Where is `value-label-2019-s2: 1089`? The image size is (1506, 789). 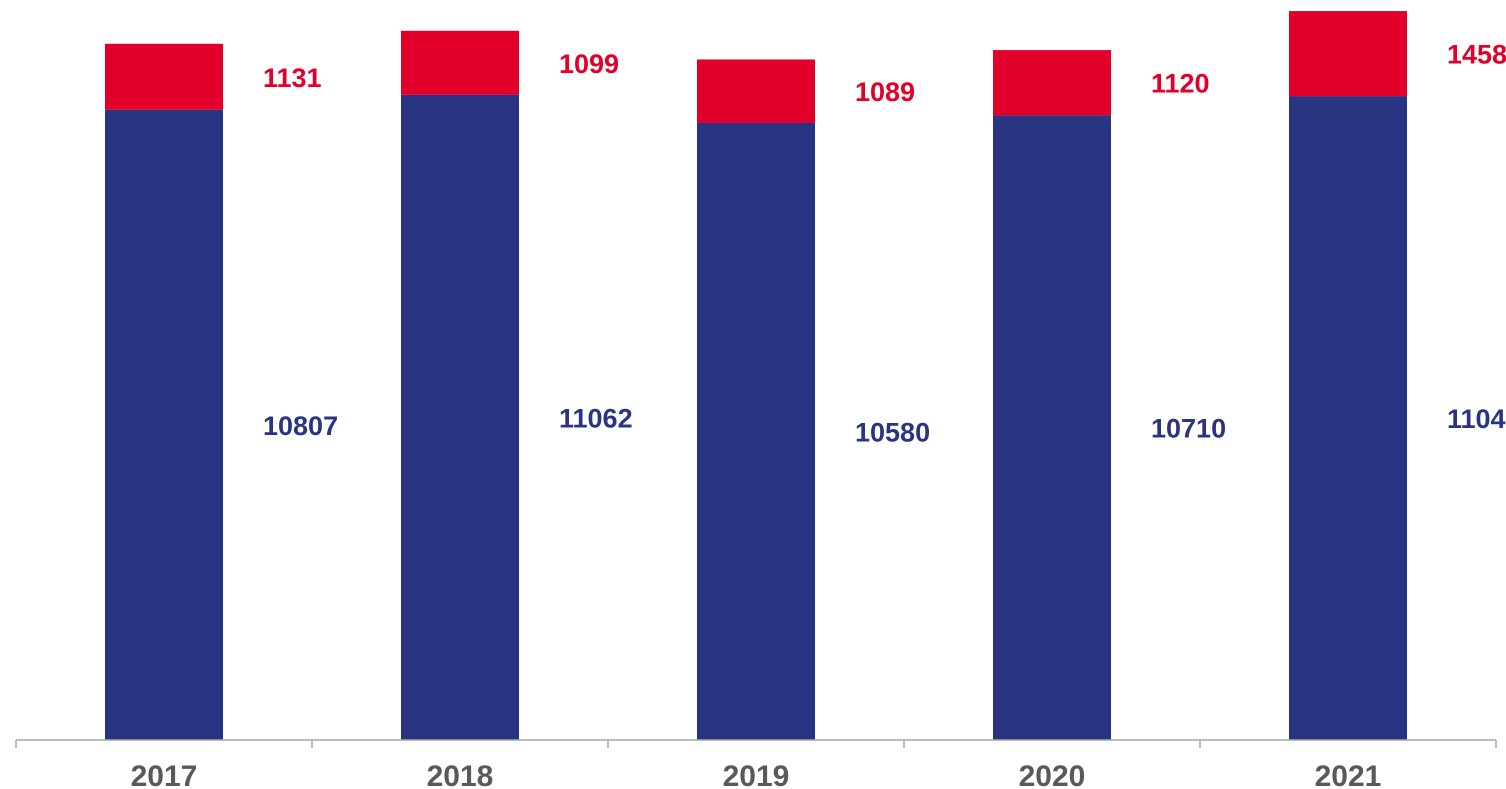 value-label-2019-s2: 1089 is located at coordinates (885, 92).